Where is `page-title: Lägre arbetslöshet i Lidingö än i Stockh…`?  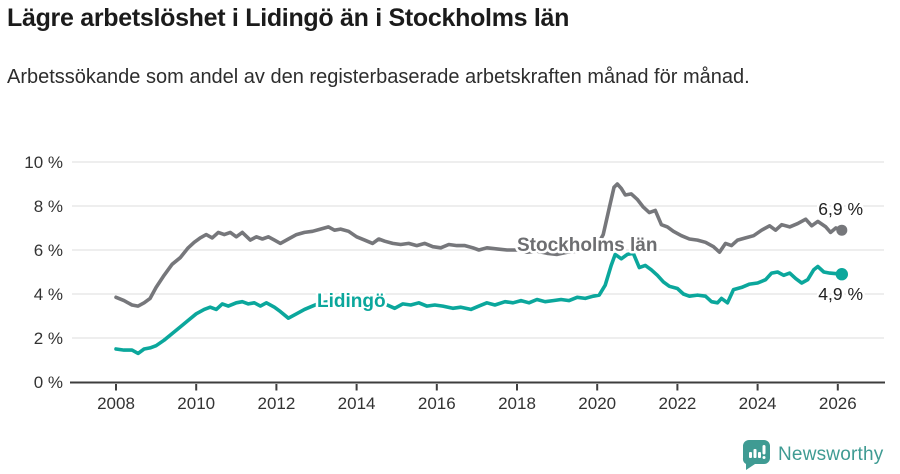 page-title: Lägre arbetslöshet i Lidingö än i Stockh… is located at coordinates (288, 18).